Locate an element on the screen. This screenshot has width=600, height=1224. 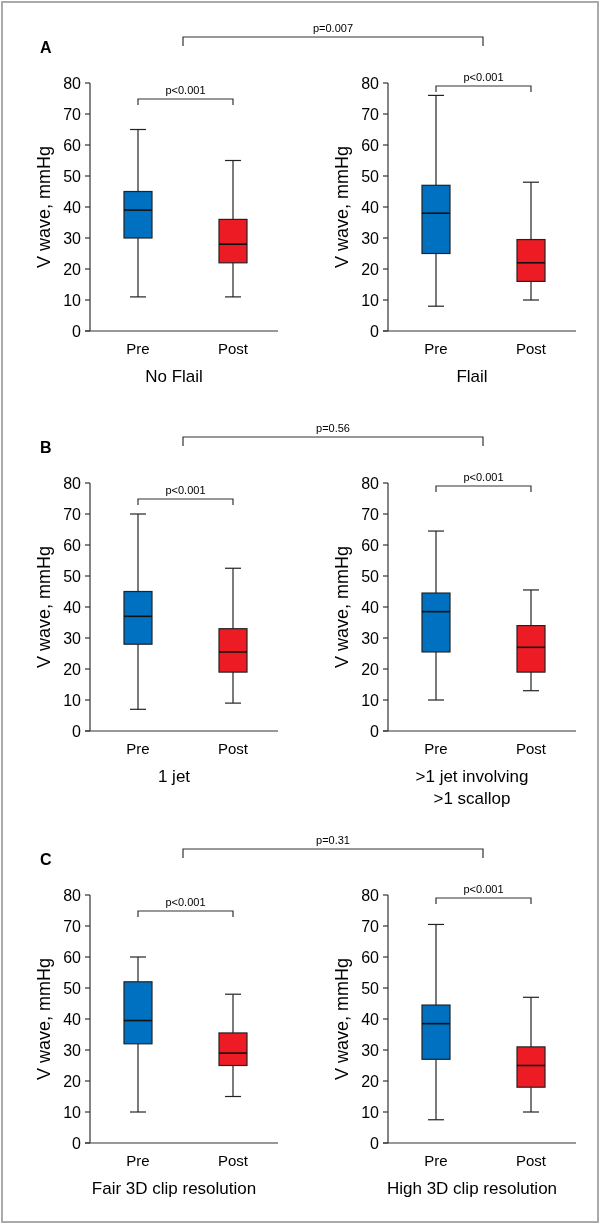
chart-title: C is located at coordinates (46, 859).